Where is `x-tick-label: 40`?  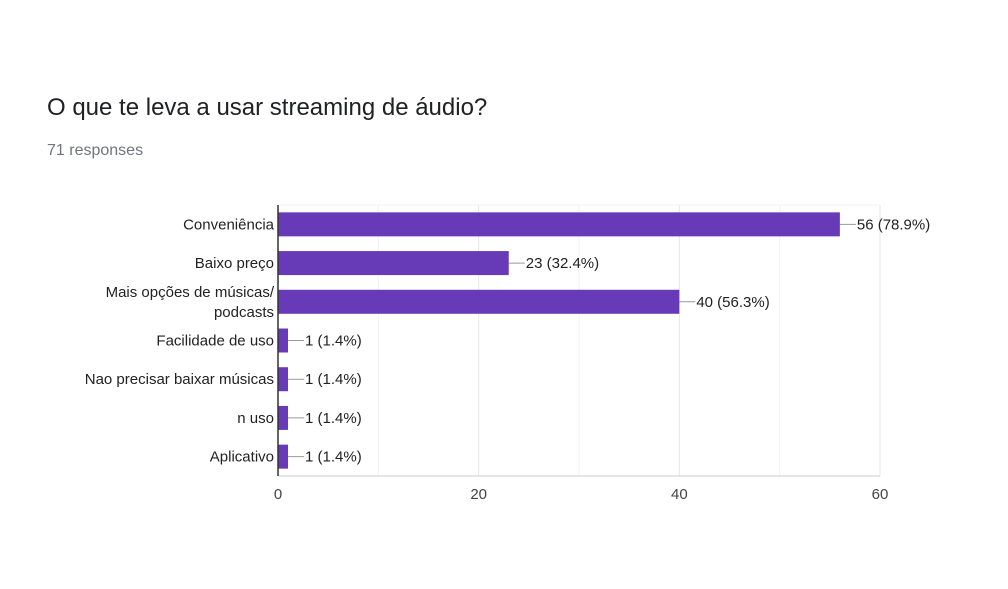 x-tick-label: 40 is located at coordinates (679, 494).